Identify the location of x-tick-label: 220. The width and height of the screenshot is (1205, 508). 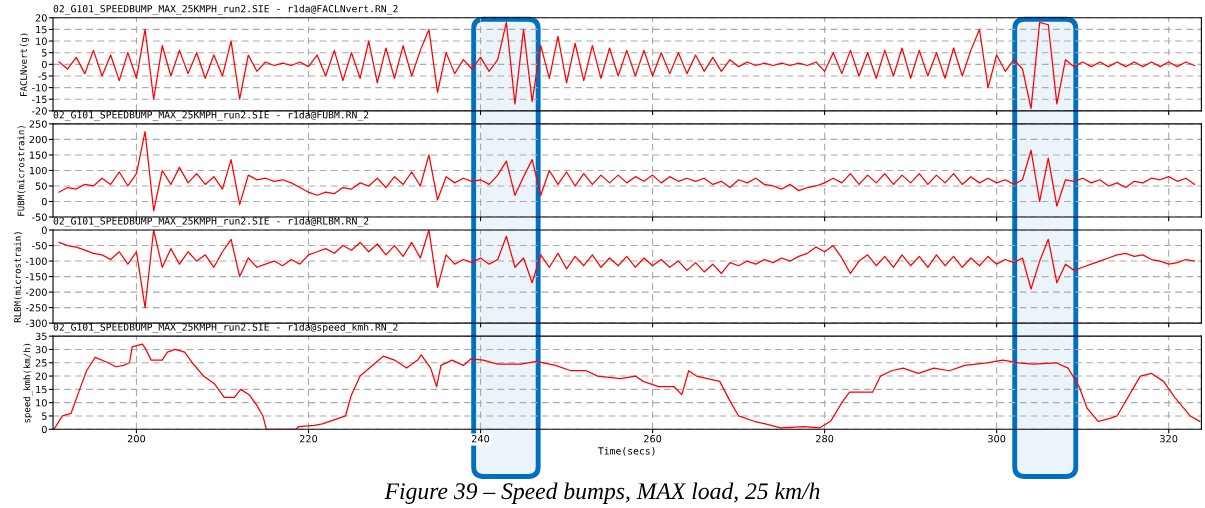
(308, 438).